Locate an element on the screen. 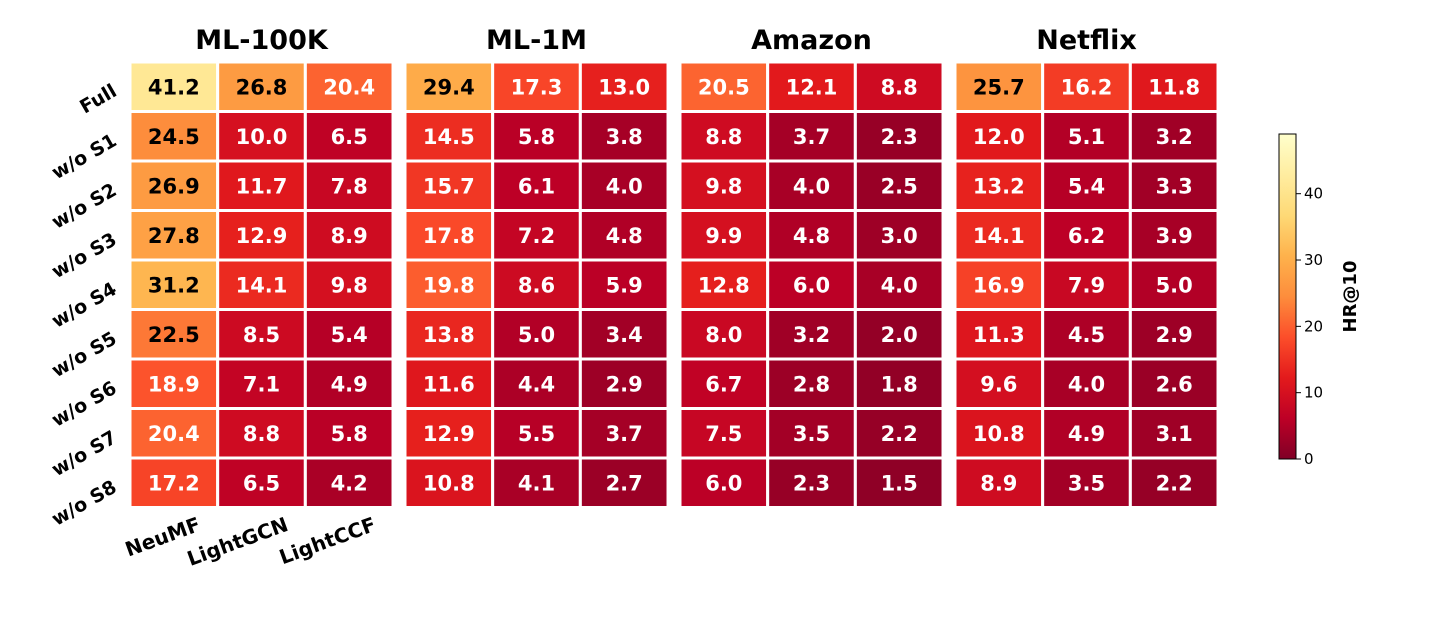 This screenshot has height=623, width=1435. cell-value: 17.2 is located at coordinates (174, 483).